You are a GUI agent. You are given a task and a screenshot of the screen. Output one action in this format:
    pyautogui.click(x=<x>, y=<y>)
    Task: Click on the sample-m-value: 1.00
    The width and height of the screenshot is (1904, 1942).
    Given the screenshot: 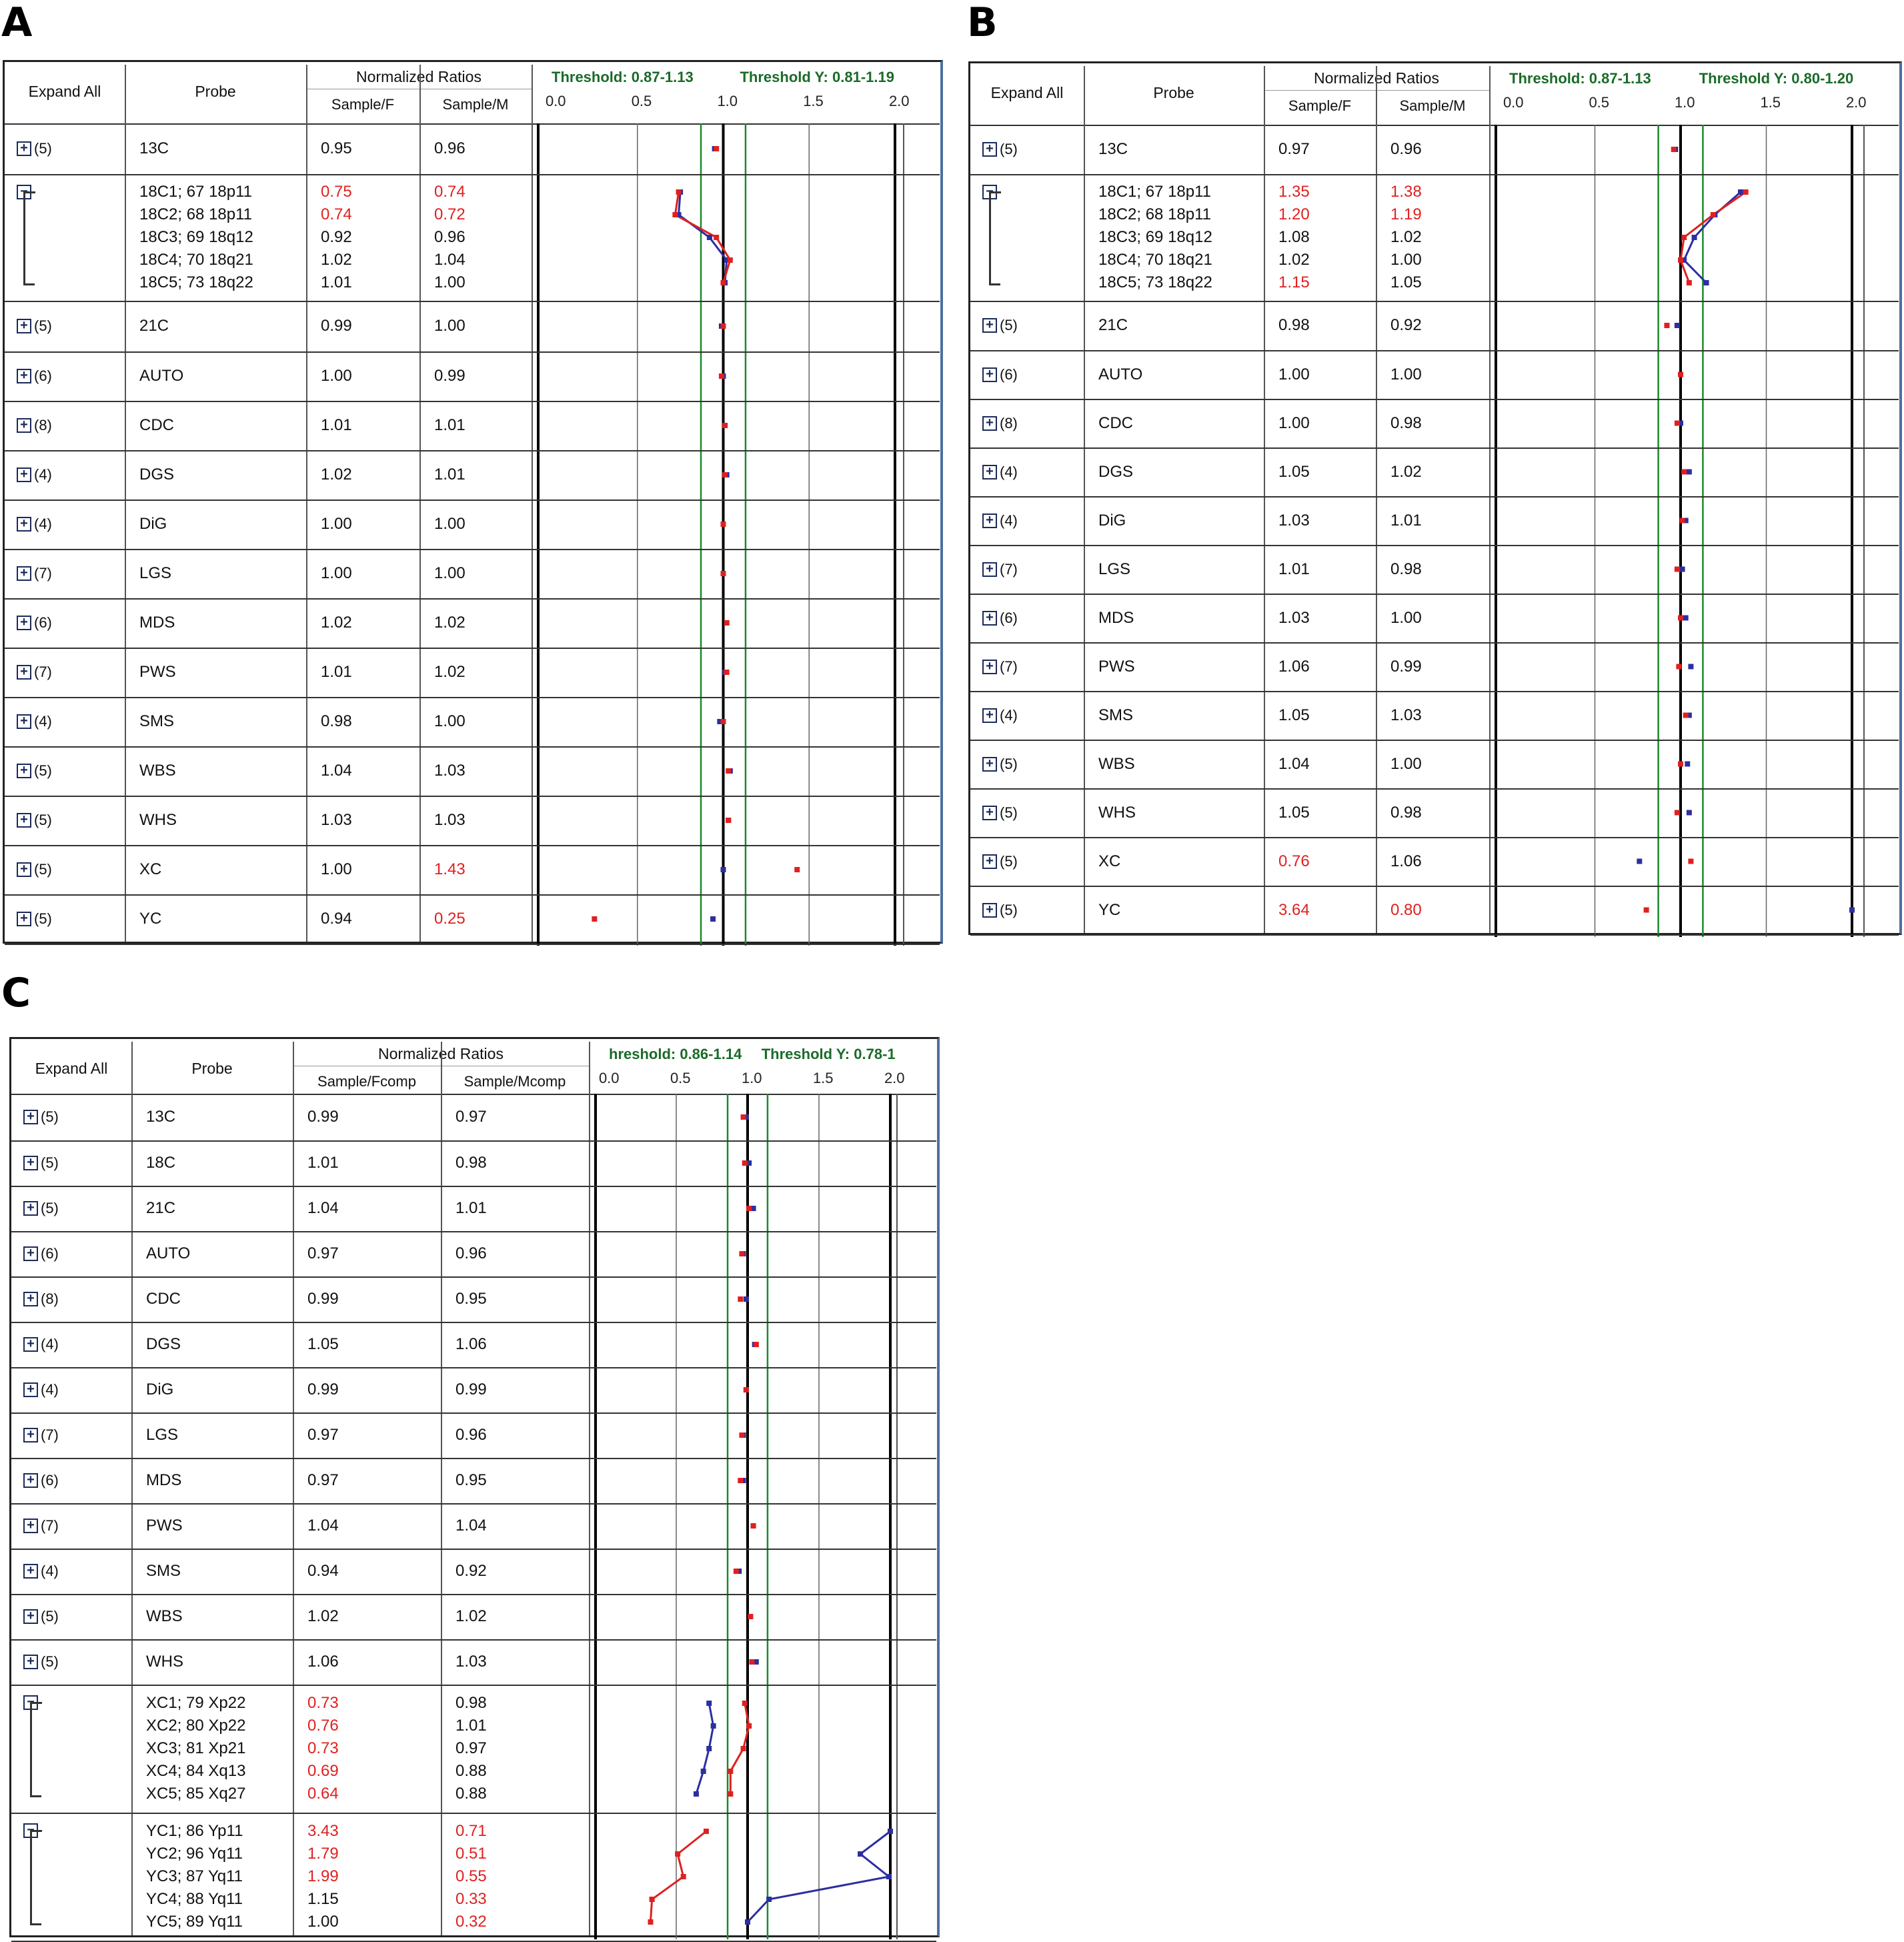 What is the action you would take?
    pyautogui.click(x=449, y=573)
    